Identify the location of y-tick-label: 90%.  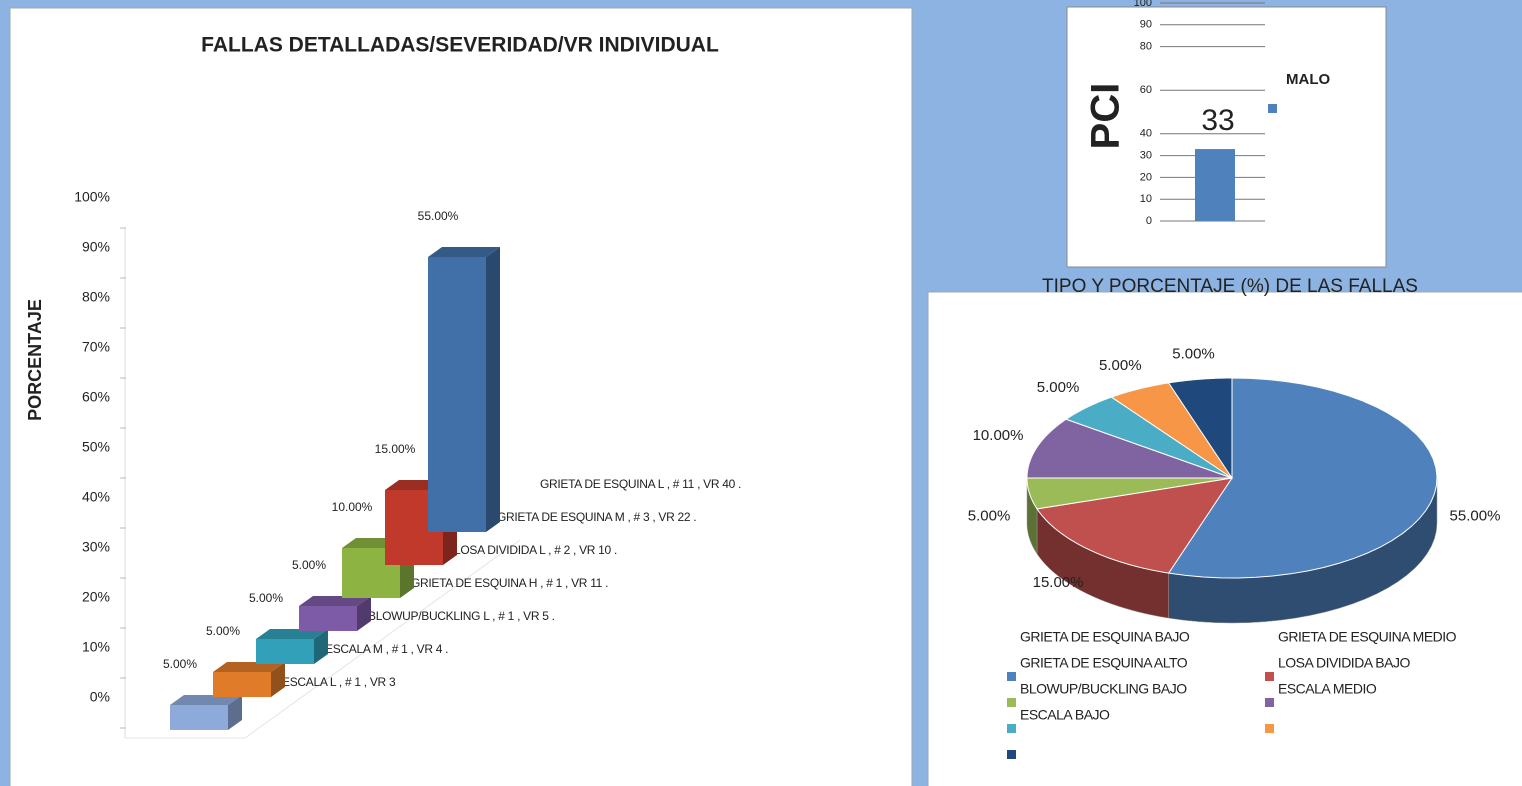
(96, 247).